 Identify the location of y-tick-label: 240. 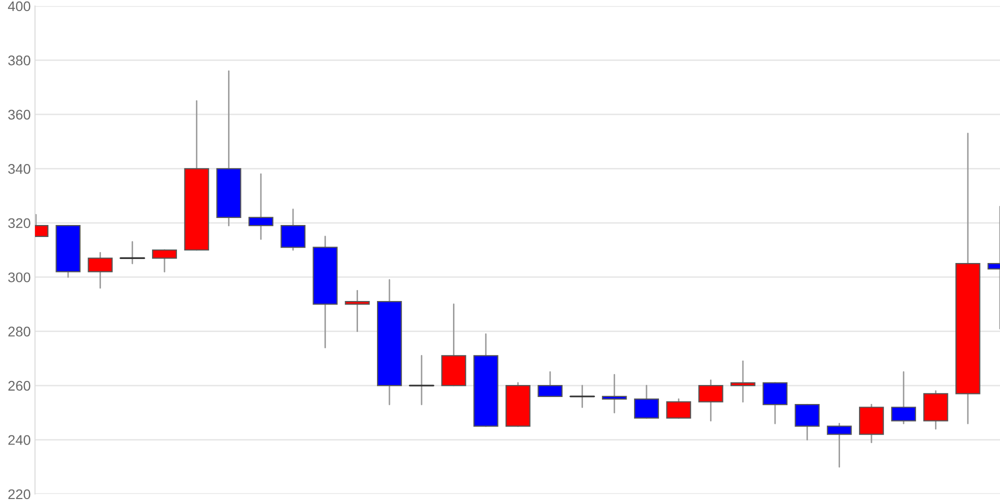
(19, 440).